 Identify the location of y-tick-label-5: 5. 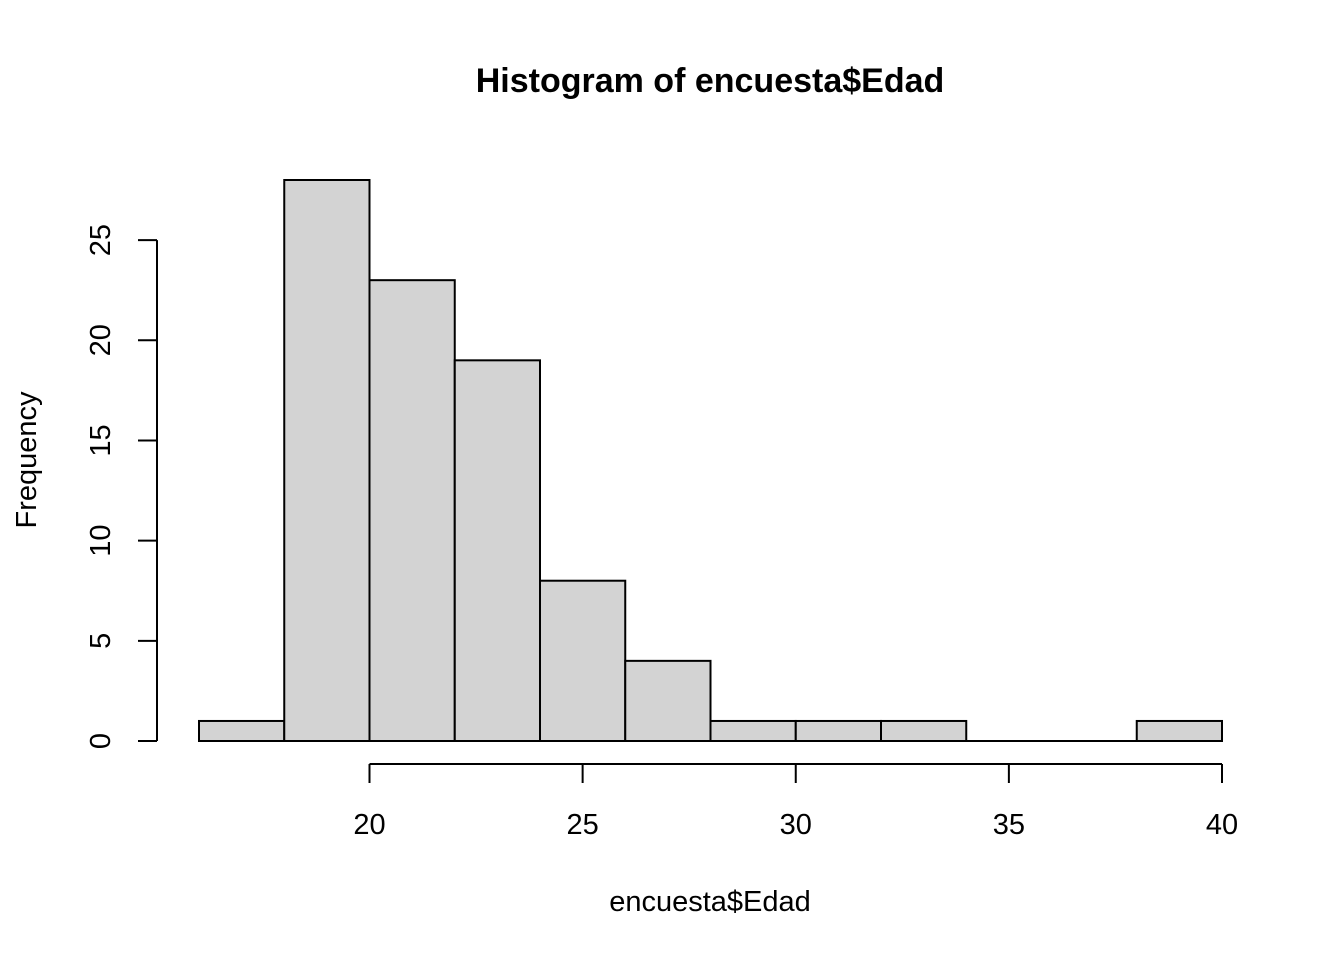
(101, 641).